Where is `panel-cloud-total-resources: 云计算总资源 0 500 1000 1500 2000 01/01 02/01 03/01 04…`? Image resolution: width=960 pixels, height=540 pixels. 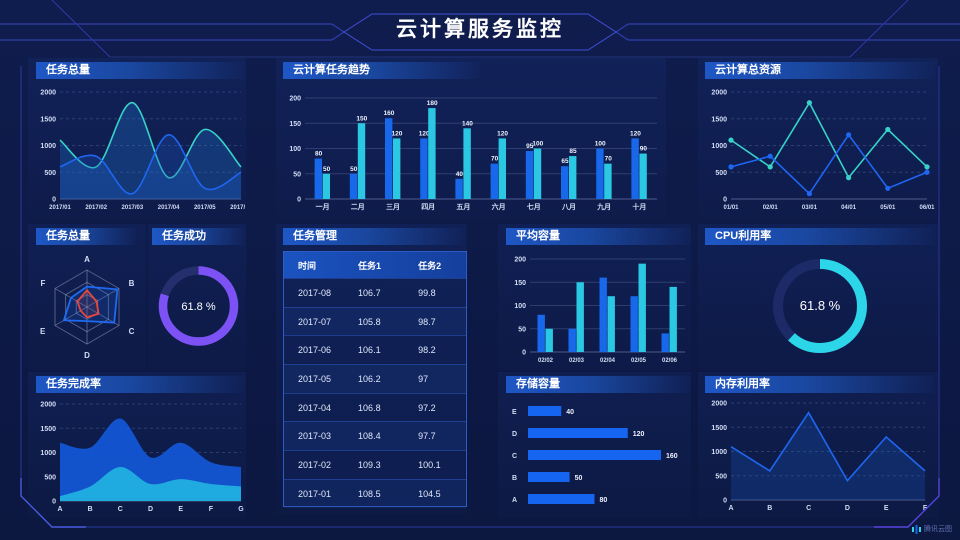
panel-cloud-total-resources: 云计算总资源 0 500 1000 1500 2000 01/01 02/01 03/01 04… is located at coordinates (818, 138).